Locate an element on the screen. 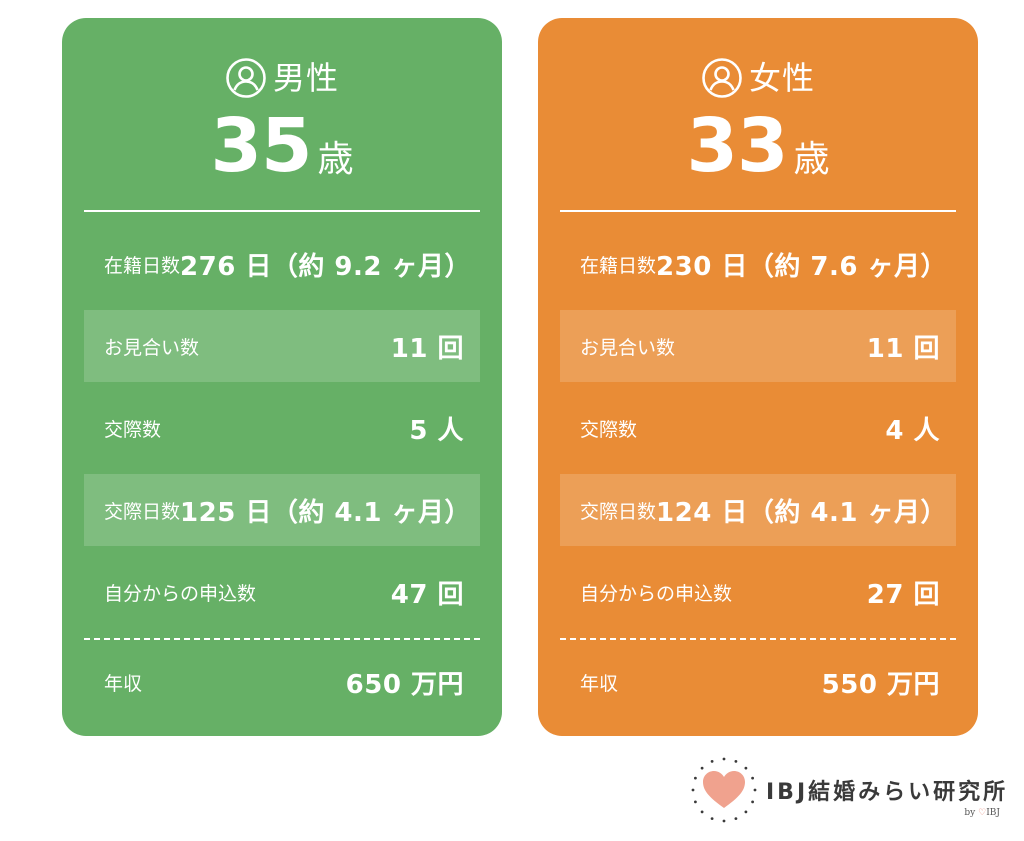 The height and width of the screenshot is (841, 1024). male-row-omiai-count: お見合い数 11 回 is located at coordinates (282, 346).